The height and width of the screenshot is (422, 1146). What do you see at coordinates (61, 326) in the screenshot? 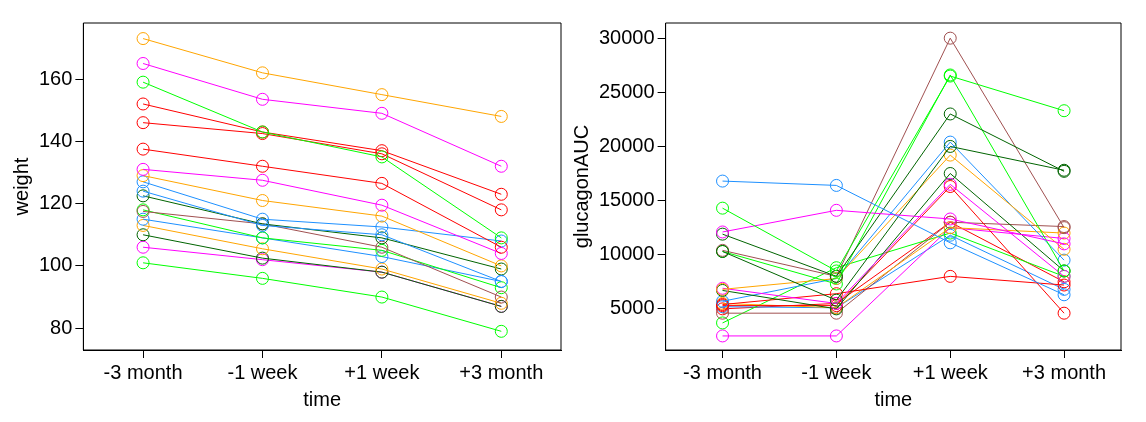
I see `y-tick-label: 80` at bounding box center [61, 326].